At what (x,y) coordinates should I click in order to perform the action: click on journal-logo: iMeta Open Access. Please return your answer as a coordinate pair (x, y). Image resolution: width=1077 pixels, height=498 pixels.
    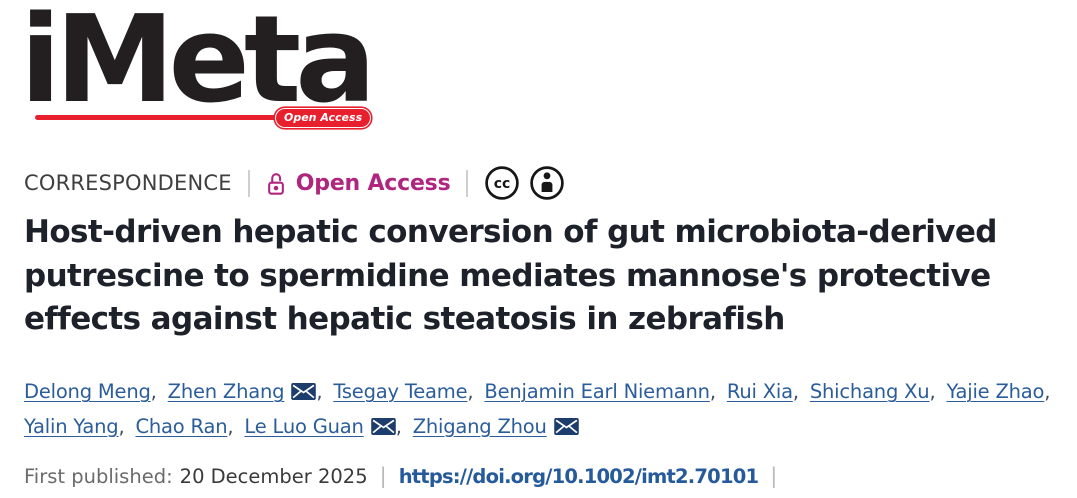
    Looking at the image, I should click on (207, 70).